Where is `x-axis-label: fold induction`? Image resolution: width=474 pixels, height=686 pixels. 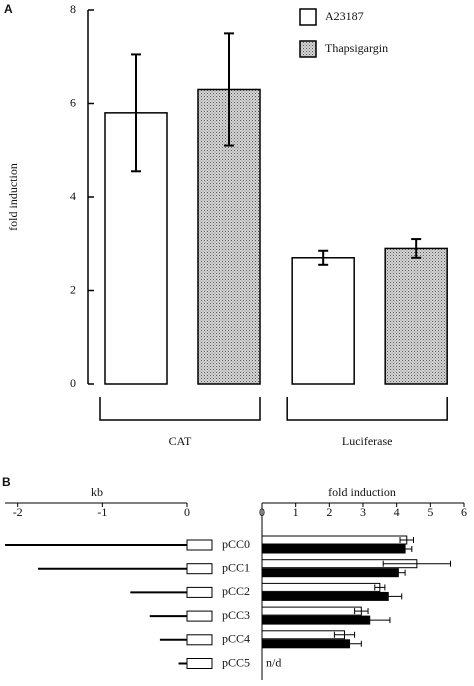
x-axis-label: fold induction is located at coordinates (362, 492).